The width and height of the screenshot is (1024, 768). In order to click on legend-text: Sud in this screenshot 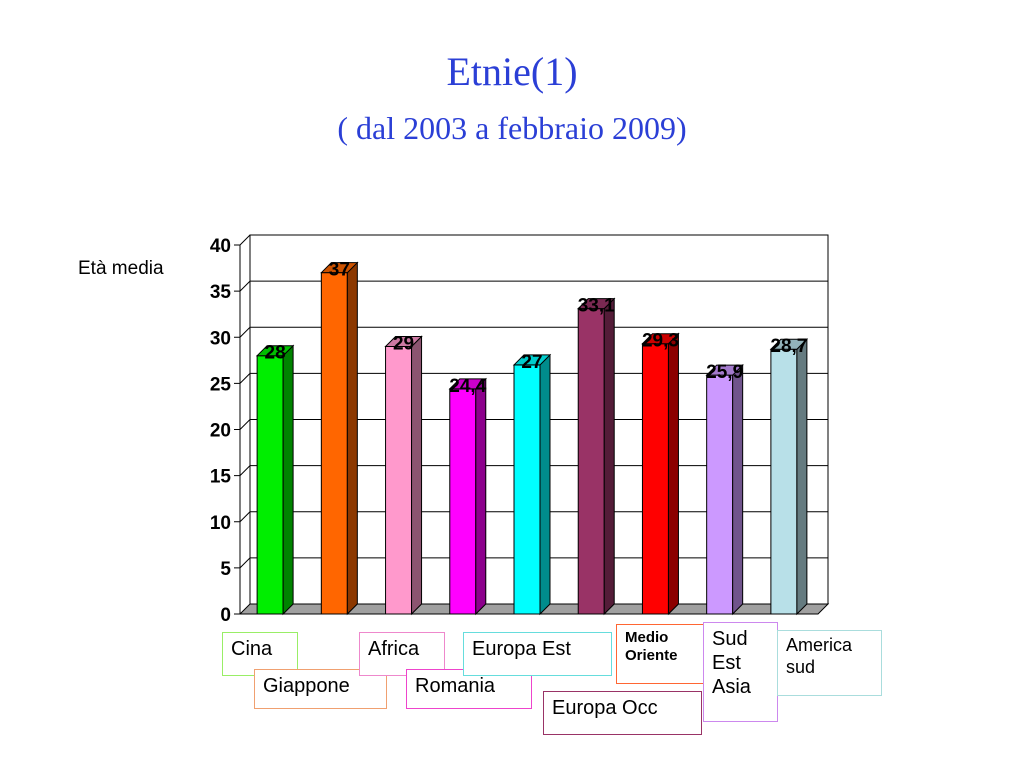, I will do `click(730, 639)`.